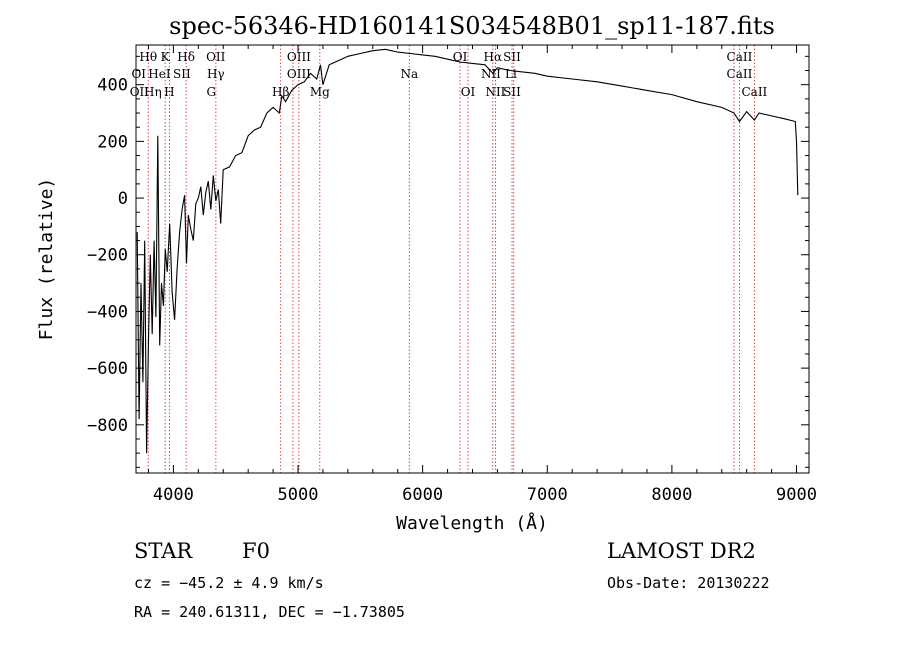 The height and width of the screenshot is (649, 900). Describe the element at coordinates (299, 74) in the screenshot. I see `line-label-13: OIII` at that location.